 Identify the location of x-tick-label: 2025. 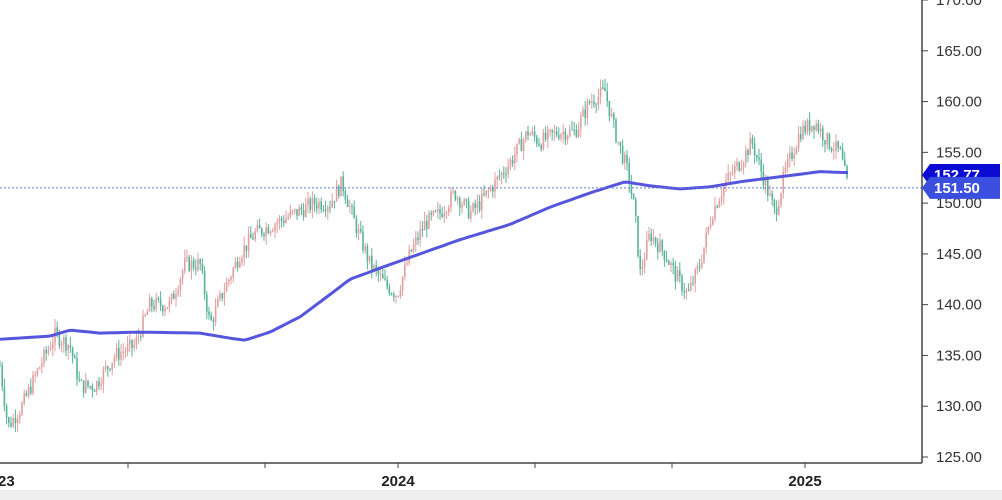
(804, 481).